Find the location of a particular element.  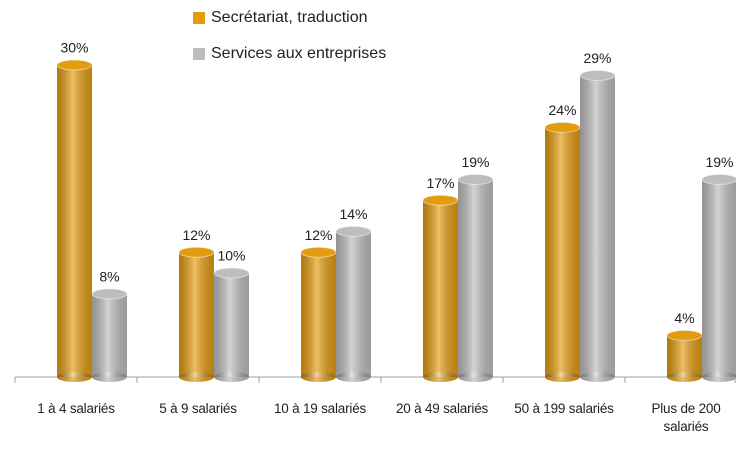

x-tick-label: 1 à 4 salariés is located at coordinates (76, 408).